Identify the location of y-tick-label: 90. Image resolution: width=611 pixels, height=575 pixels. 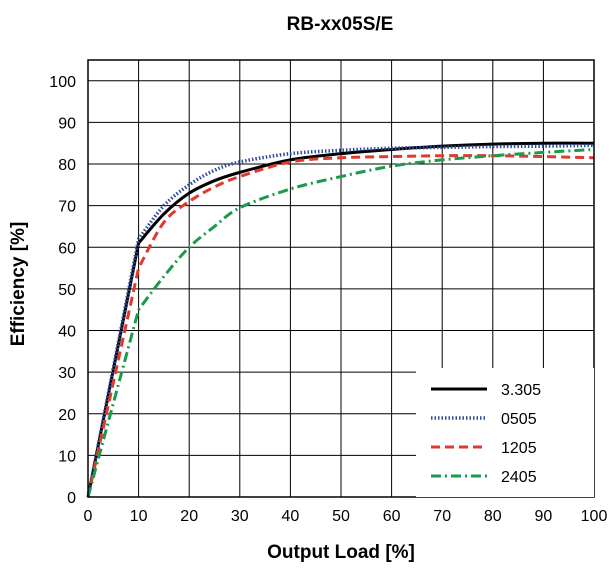
(67, 123).